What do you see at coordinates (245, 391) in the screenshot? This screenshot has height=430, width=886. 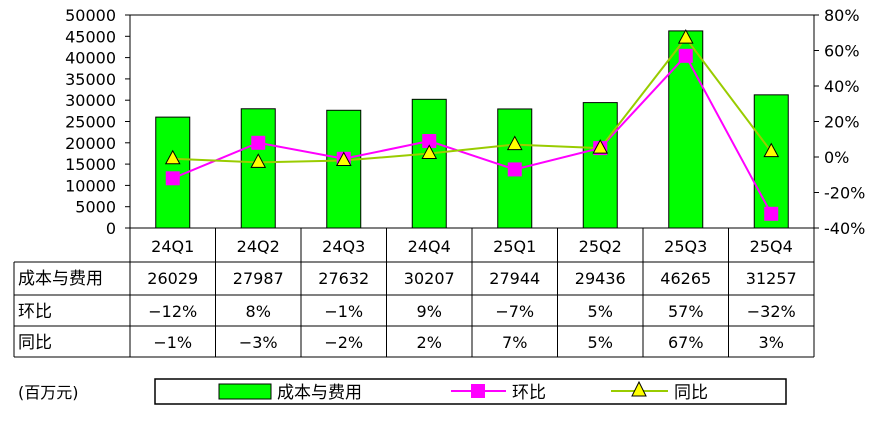 I see `legend-swatch-bar` at bounding box center [245, 391].